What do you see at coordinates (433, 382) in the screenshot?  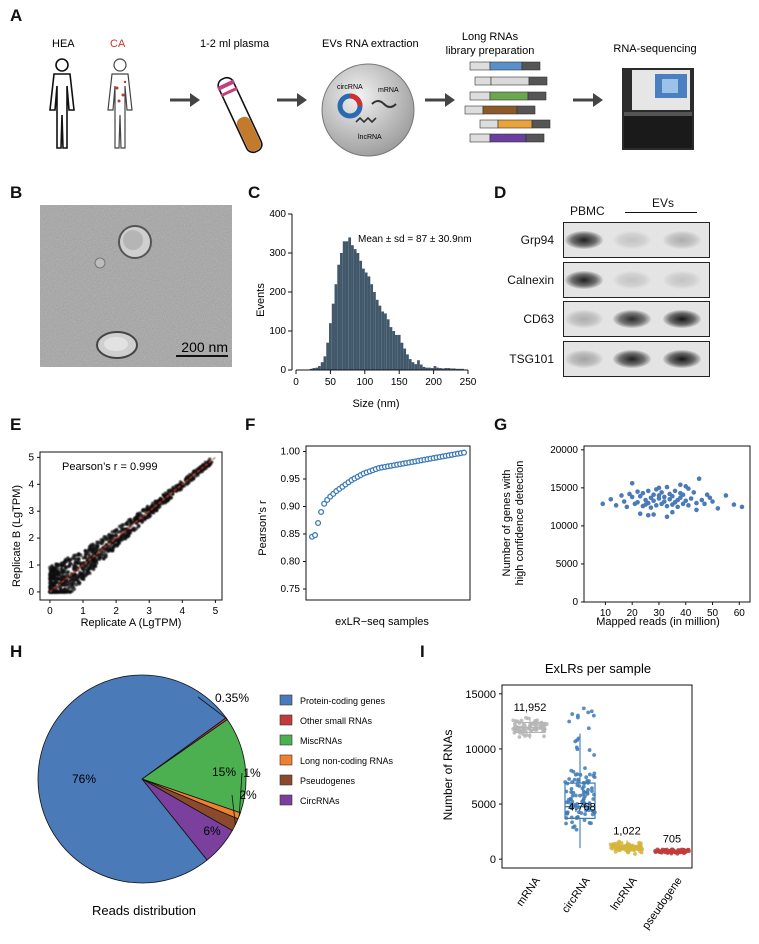 I see `x-tick-label: 200` at bounding box center [433, 382].